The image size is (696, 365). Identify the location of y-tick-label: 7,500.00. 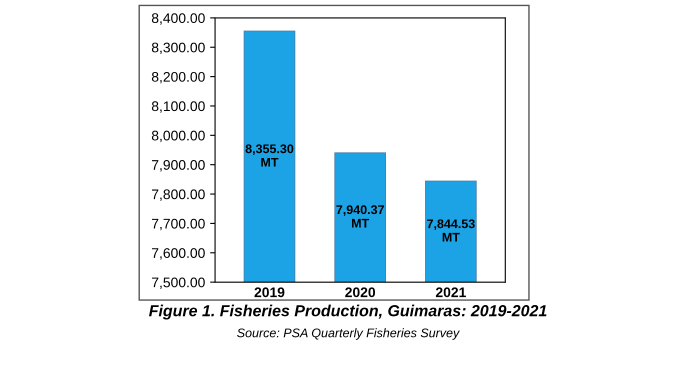
(178, 283).